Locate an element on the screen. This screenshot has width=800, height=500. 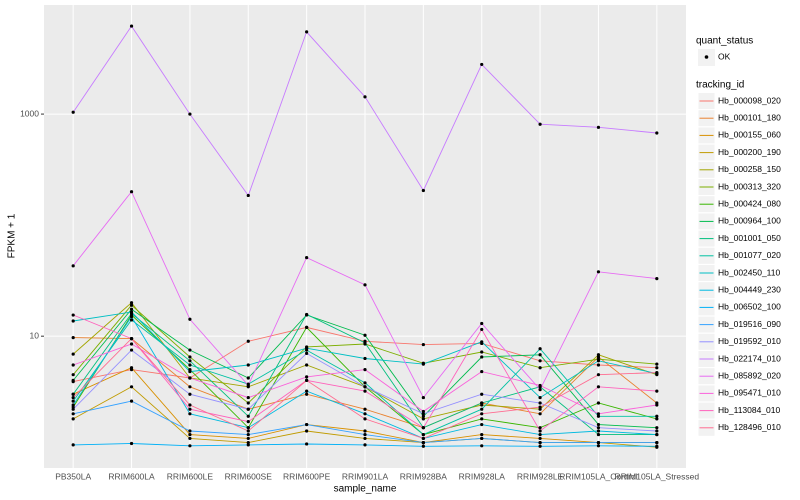
legend-label: Hb_000424_080 is located at coordinates (749, 203).